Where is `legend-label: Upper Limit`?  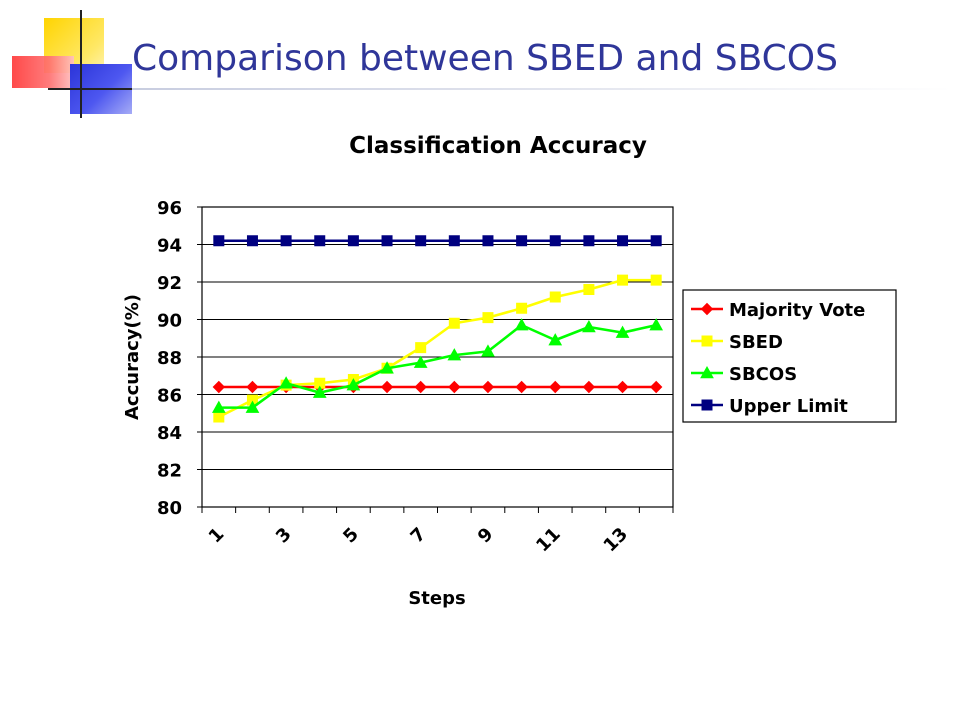 legend-label: Upper Limit is located at coordinates (788, 406).